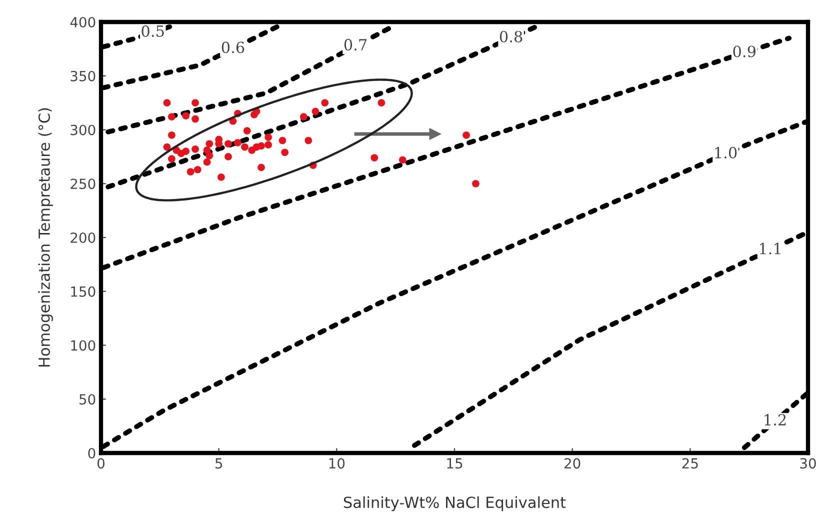  Describe the element at coordinates (775, 420) in the screenshot. I see `annotation: 1.2` at that location.